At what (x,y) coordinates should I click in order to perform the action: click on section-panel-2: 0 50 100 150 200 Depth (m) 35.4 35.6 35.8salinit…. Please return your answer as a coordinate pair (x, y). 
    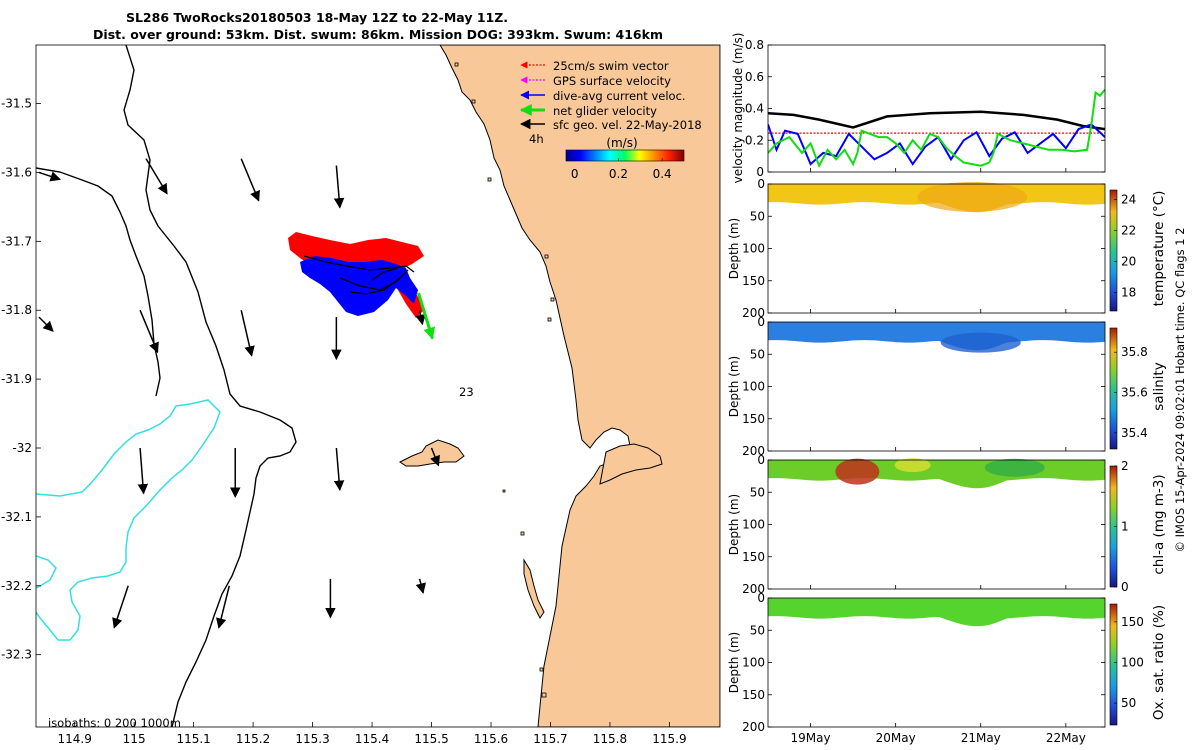
    Looking at the image, I should click on (947, 386).